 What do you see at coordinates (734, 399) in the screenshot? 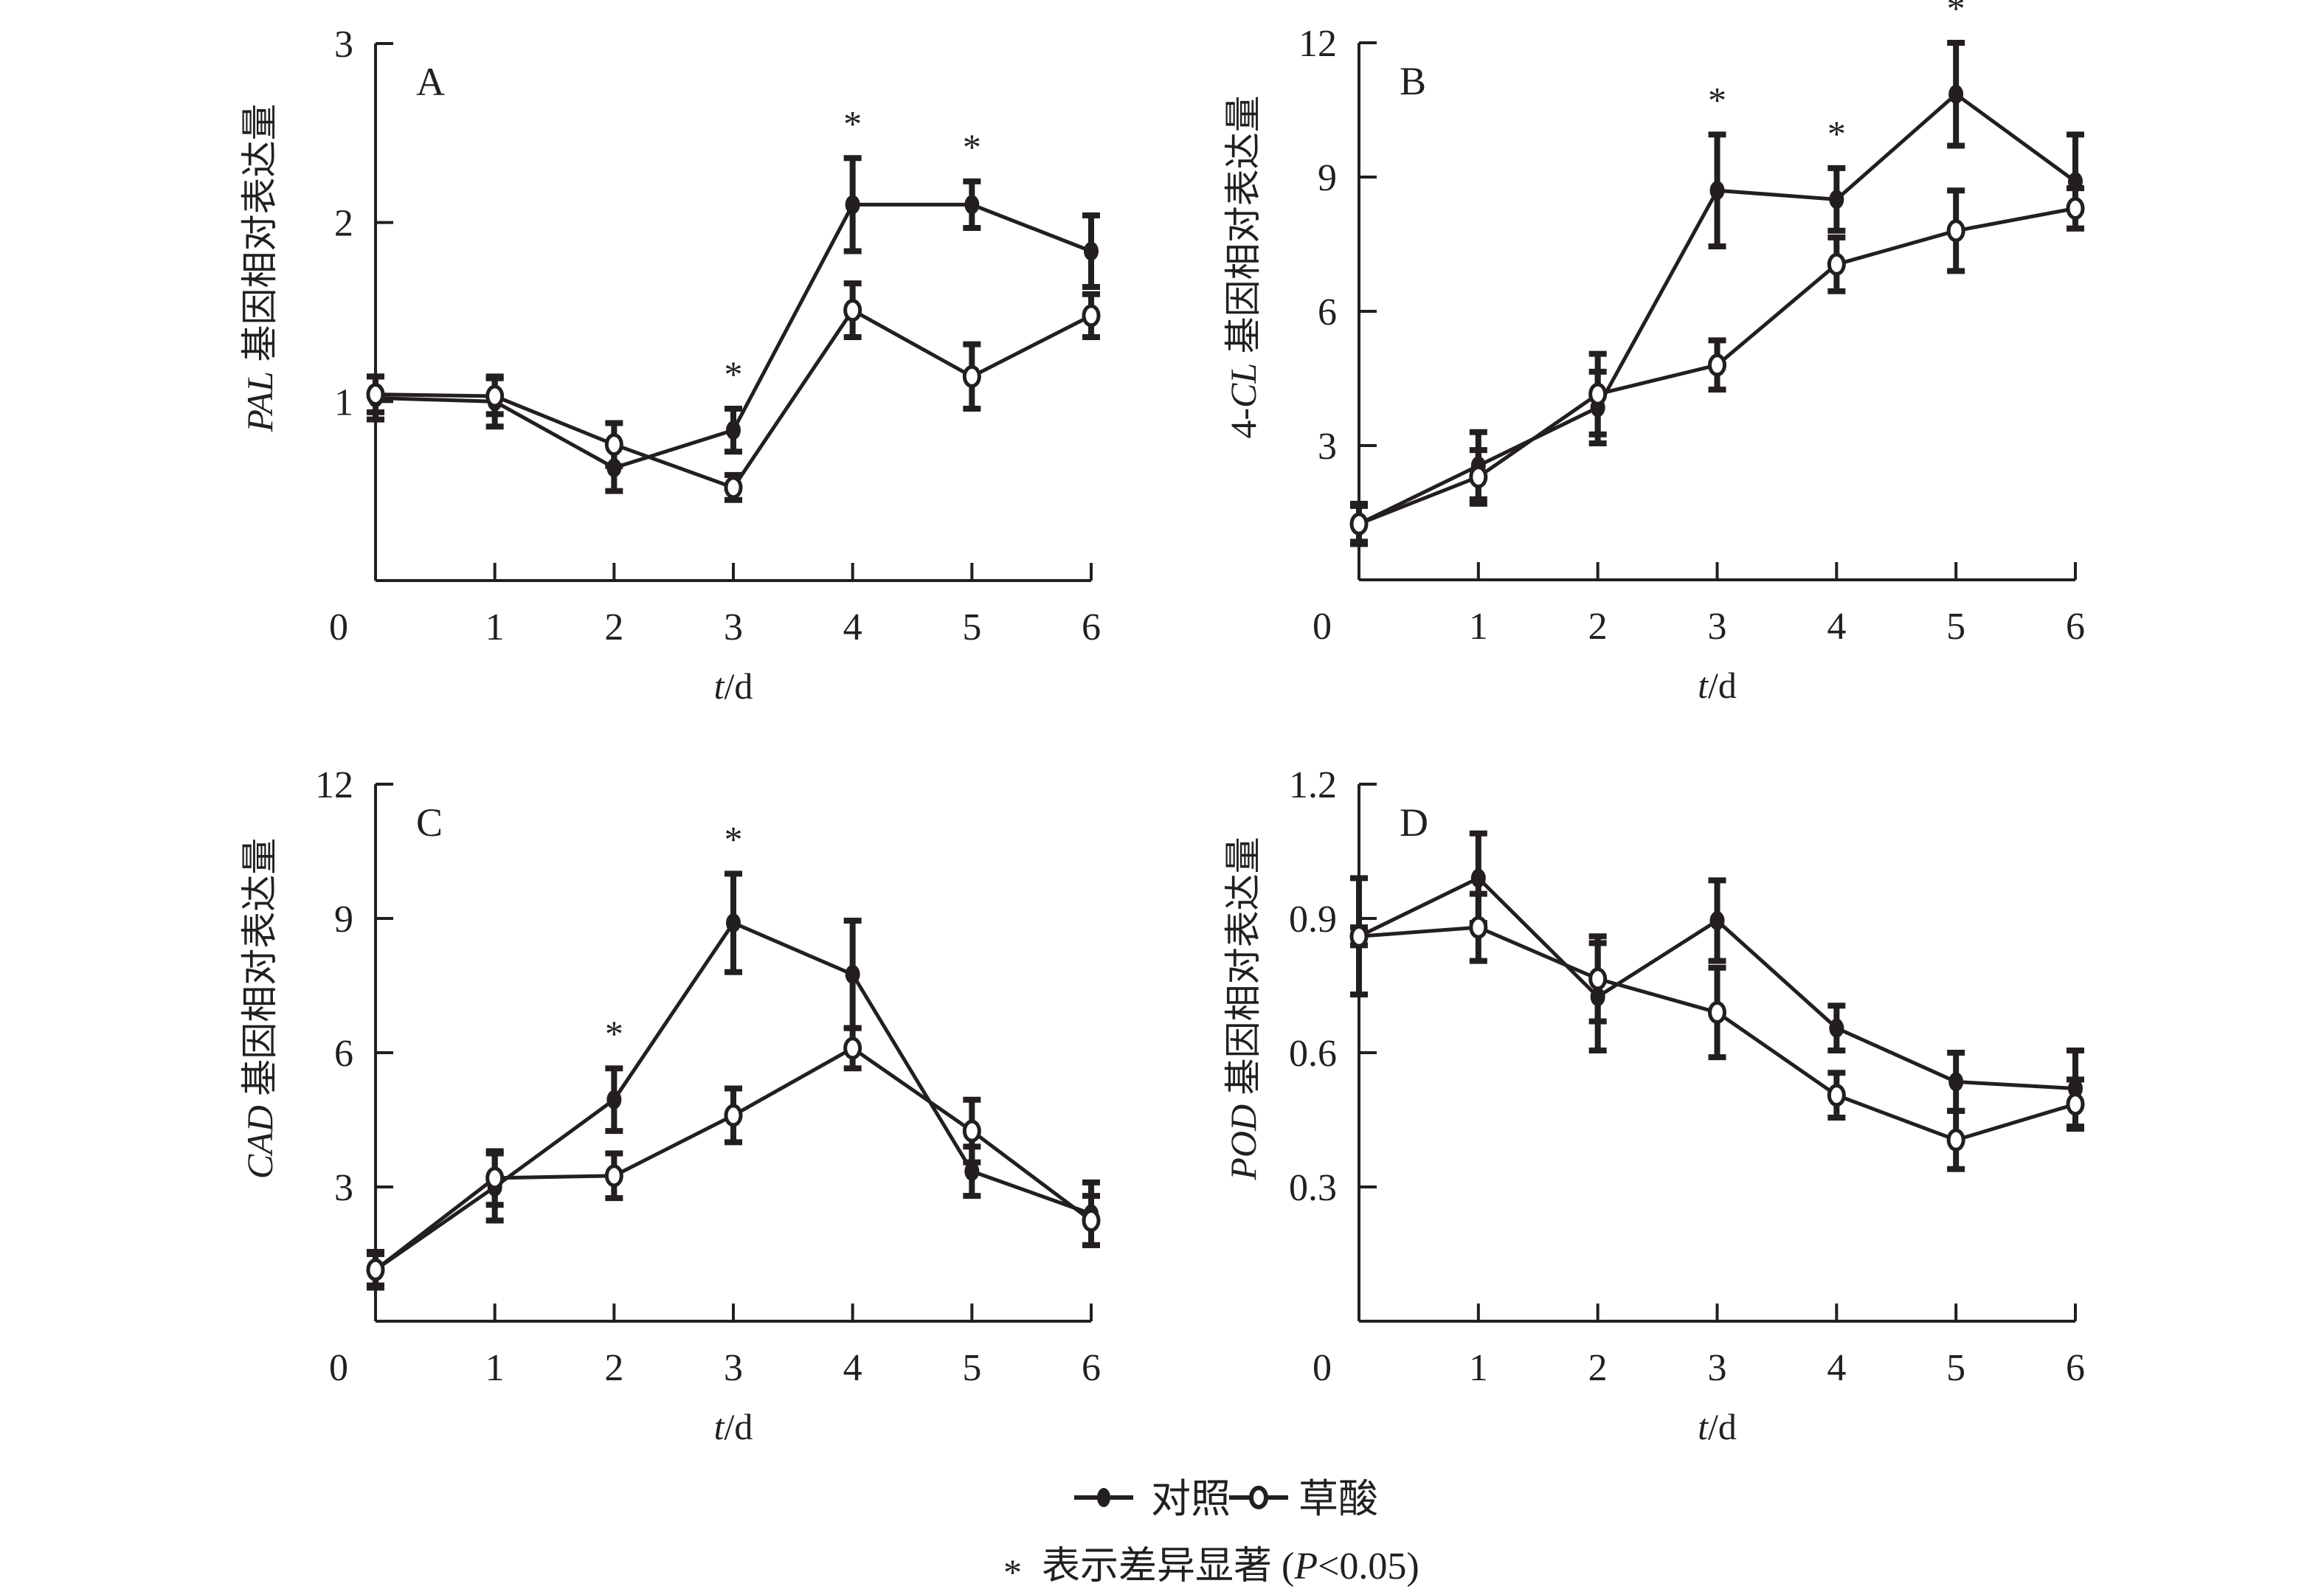
I see `series-line` at bounding box center [734, 399].